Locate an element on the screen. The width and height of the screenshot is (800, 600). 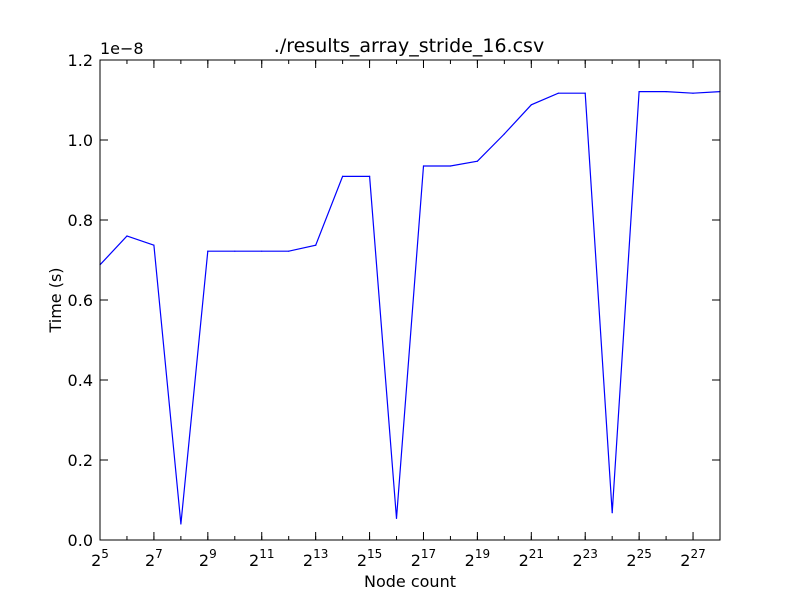
x-tick-label: 221 is located at coordinates (531, 558).